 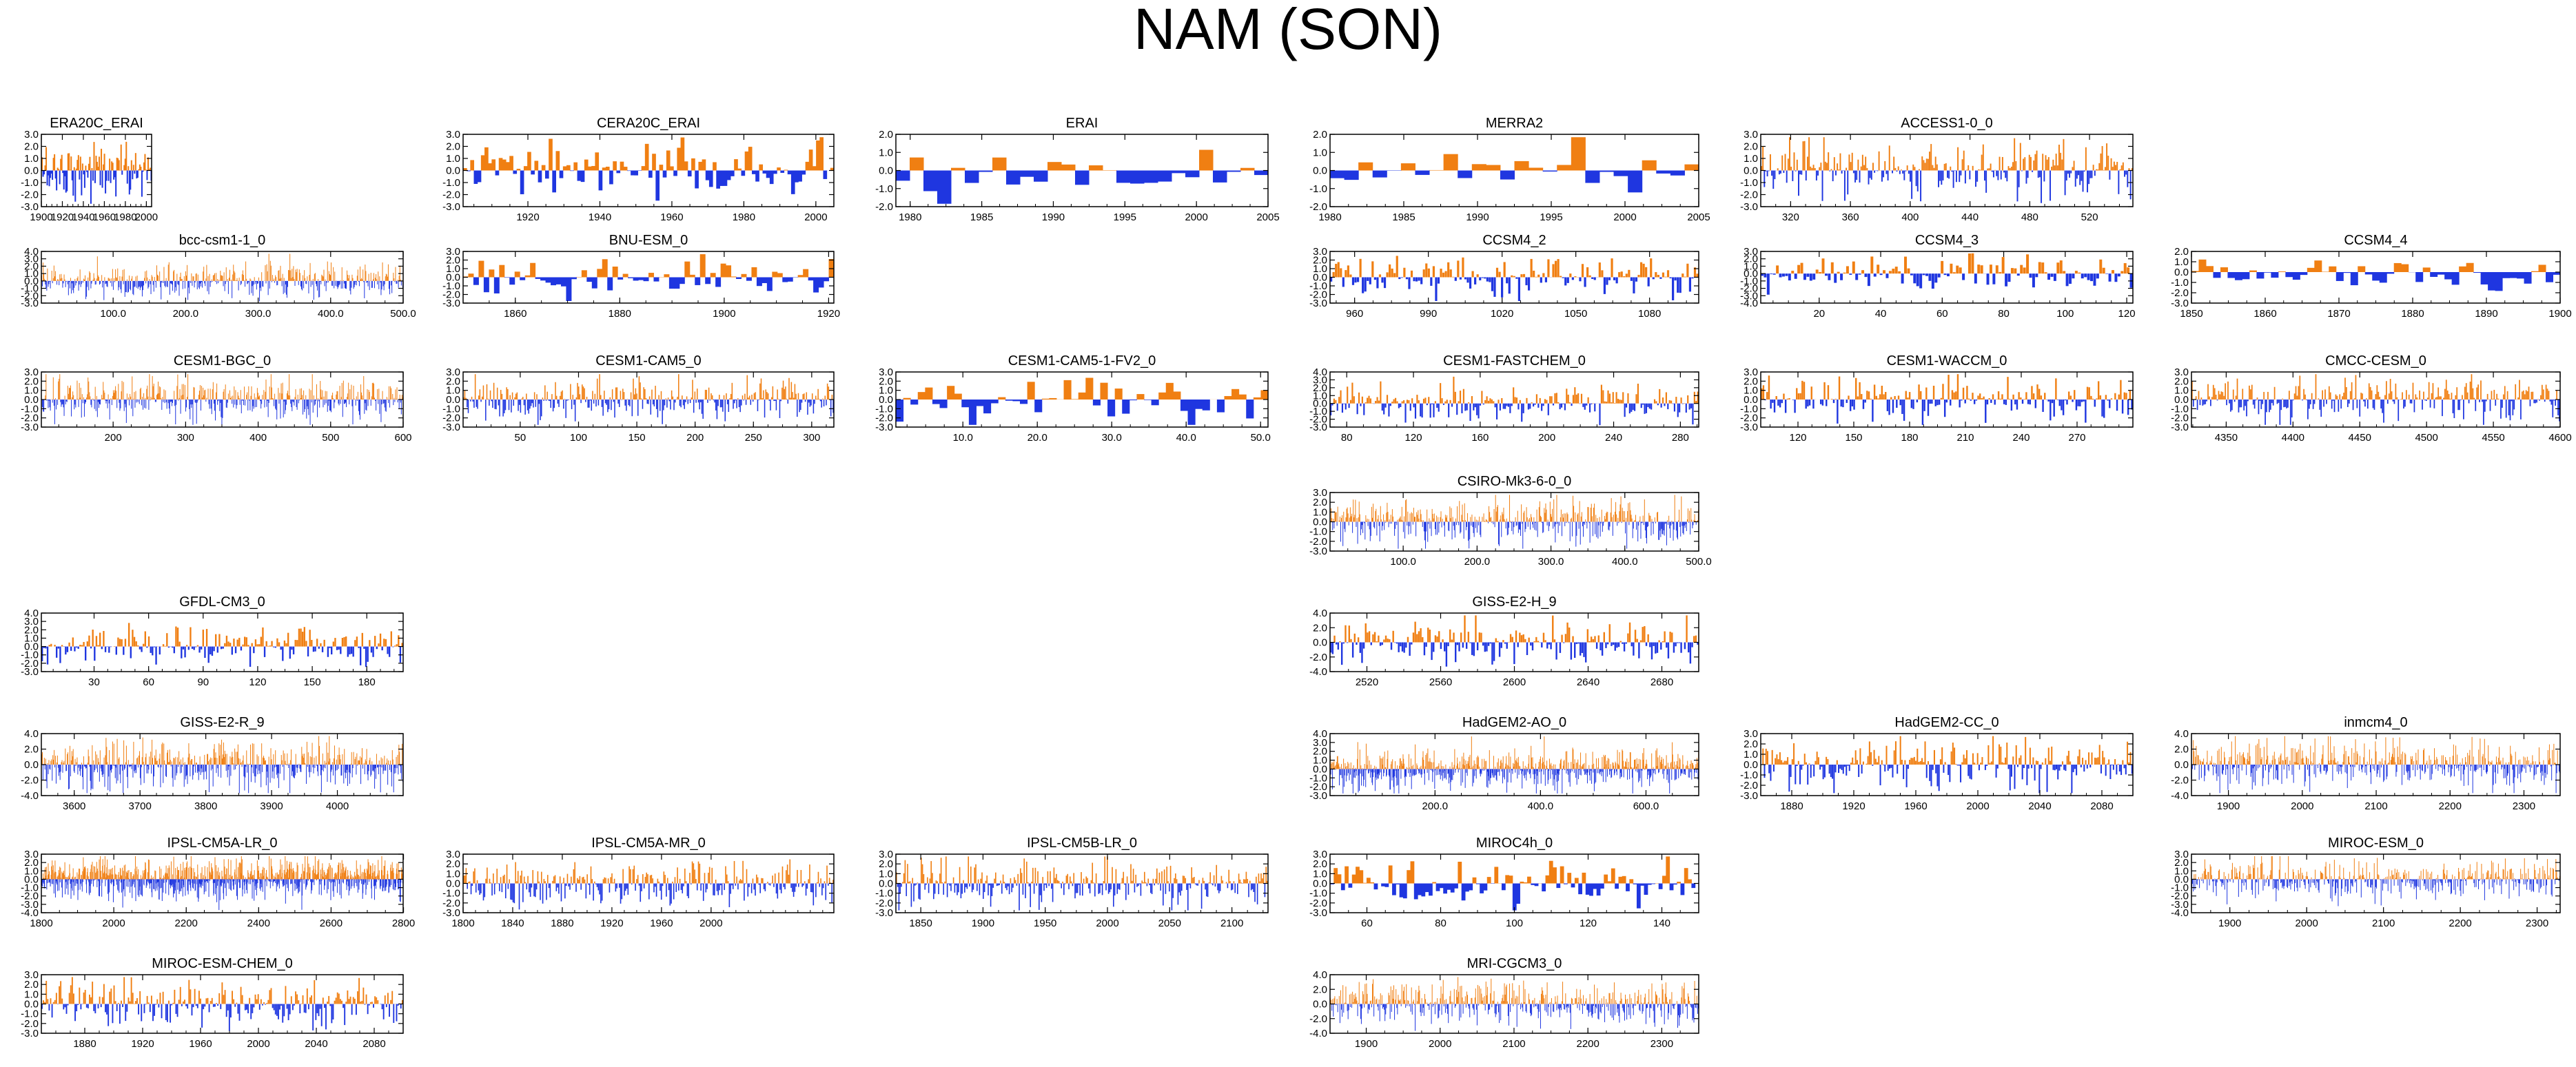 What do you see at coordinates (1551, 562) in the screenshot?
I see `x-tick-label: 300.0` at bounding box center [1551, 562].